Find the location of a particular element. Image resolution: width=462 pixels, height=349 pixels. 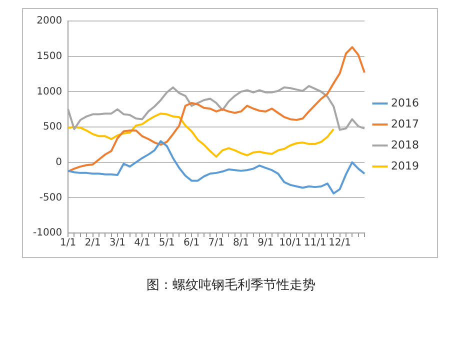

x-tick-label: 10/1 is located at coordinates (290, 243).